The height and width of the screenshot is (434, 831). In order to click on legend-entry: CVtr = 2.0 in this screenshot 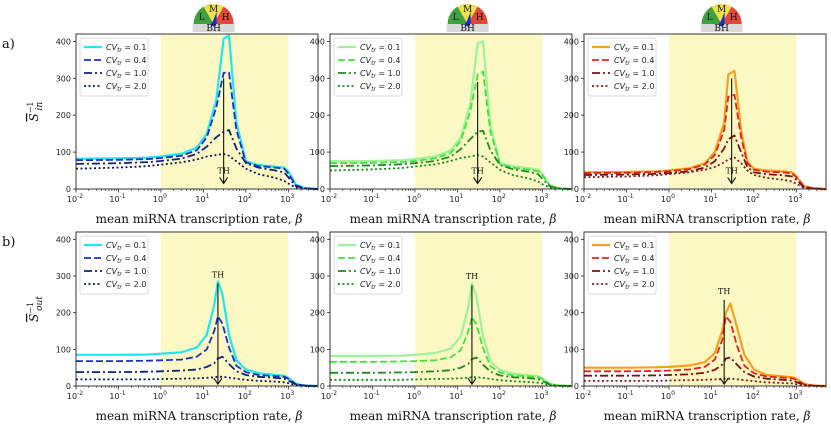, I will do `click(634, 87)`.